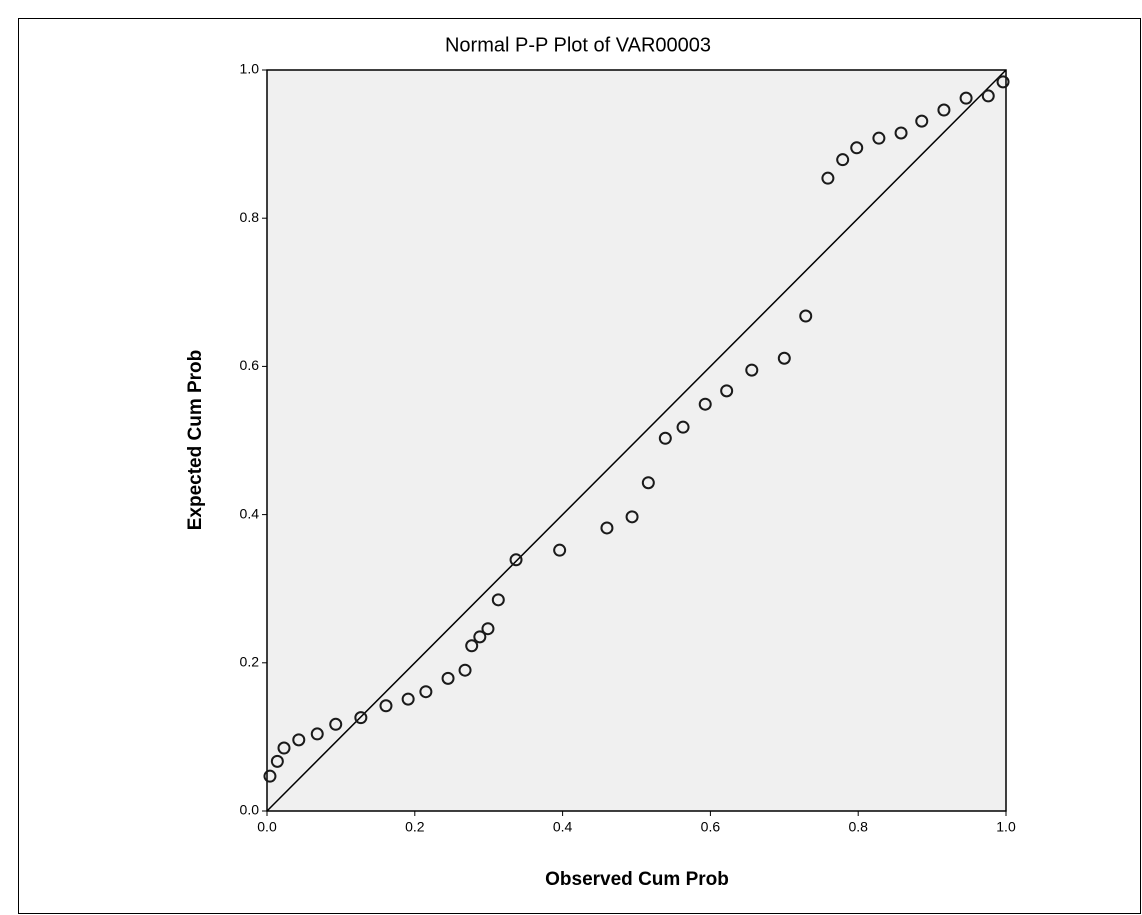  Describe the element at coordinates (711, 827) in the screenshot. I see `x-tick-label: 0.6` at that location.